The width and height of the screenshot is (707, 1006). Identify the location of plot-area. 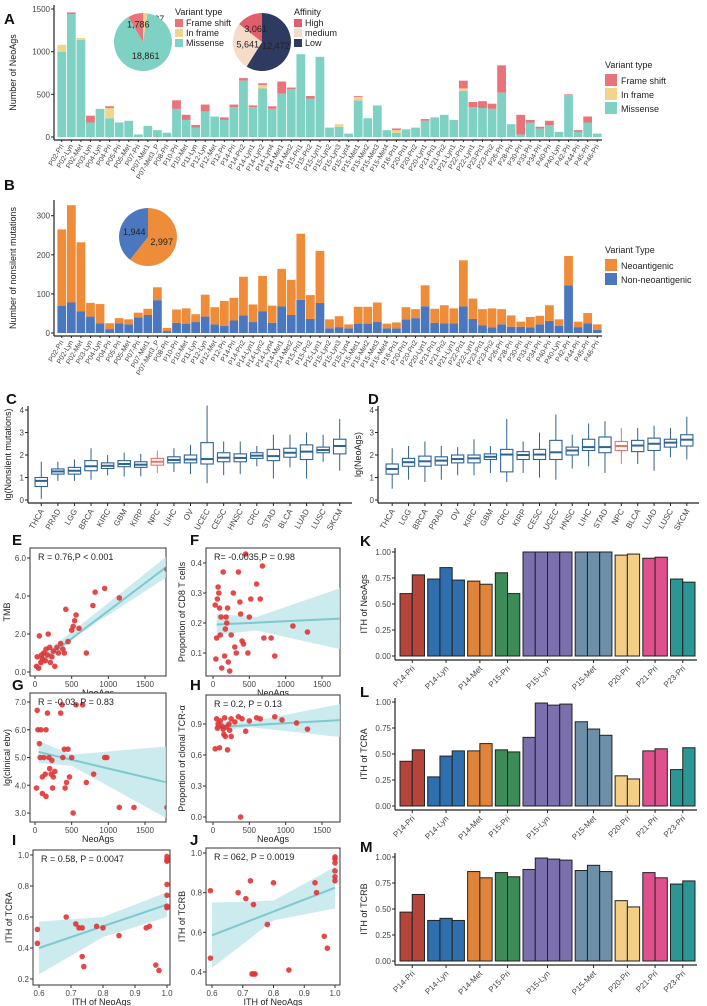
(272, 915).